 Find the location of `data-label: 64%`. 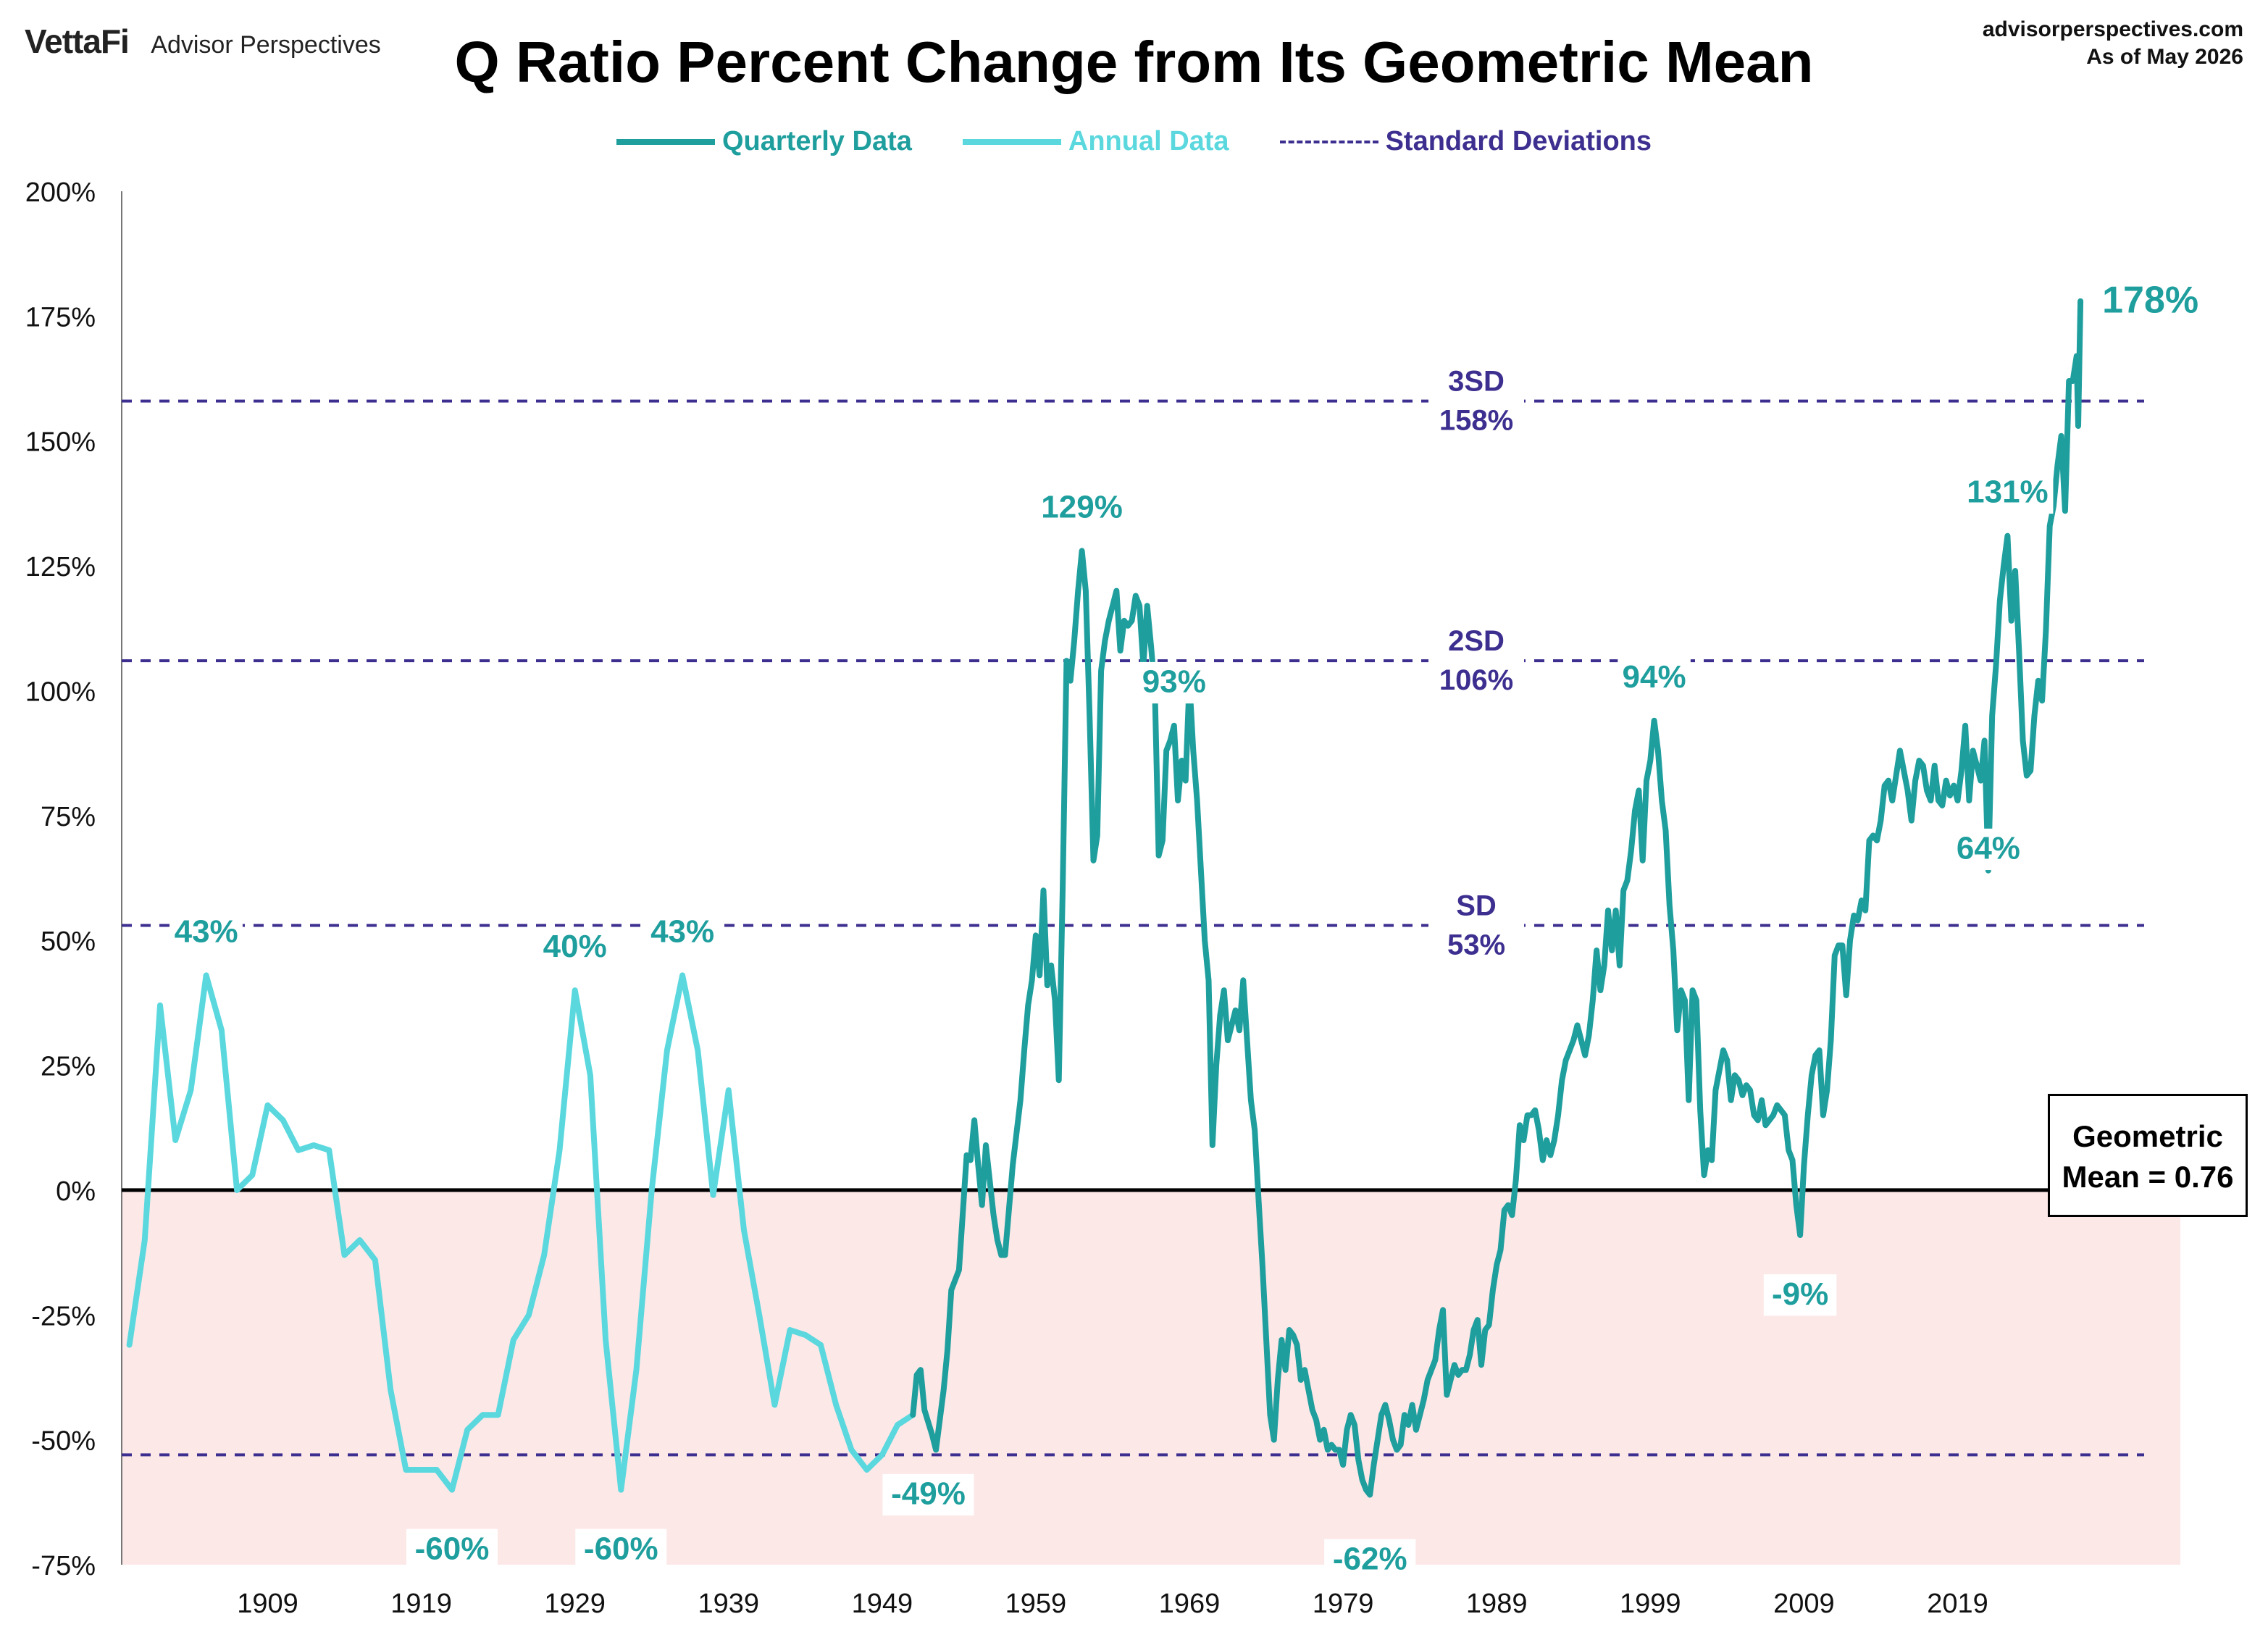

data-label: 64% is located at coordinates (1989, 848).